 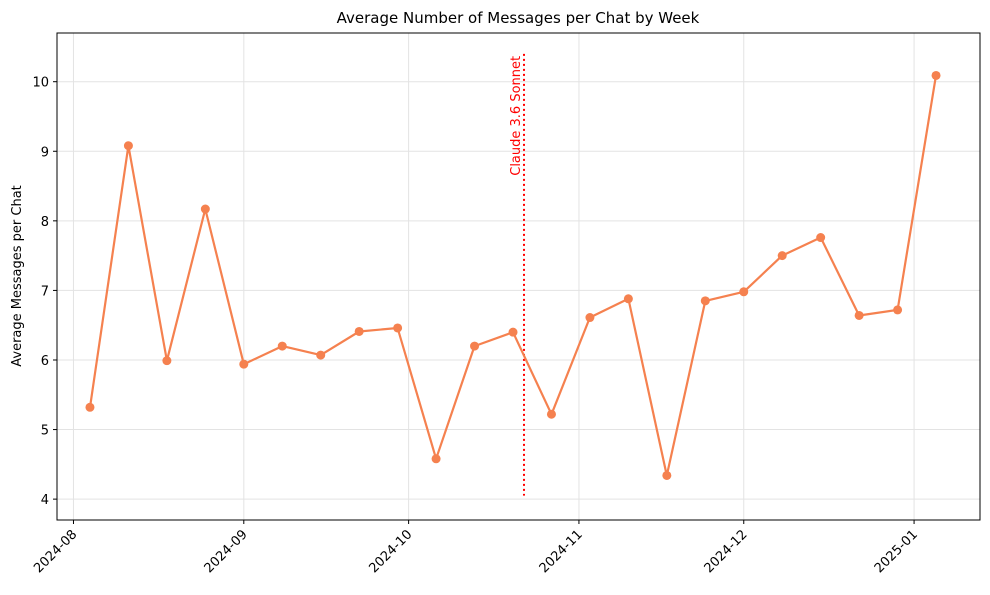 I want to click on y-tick-label: 8, so click(x=45, y=222).